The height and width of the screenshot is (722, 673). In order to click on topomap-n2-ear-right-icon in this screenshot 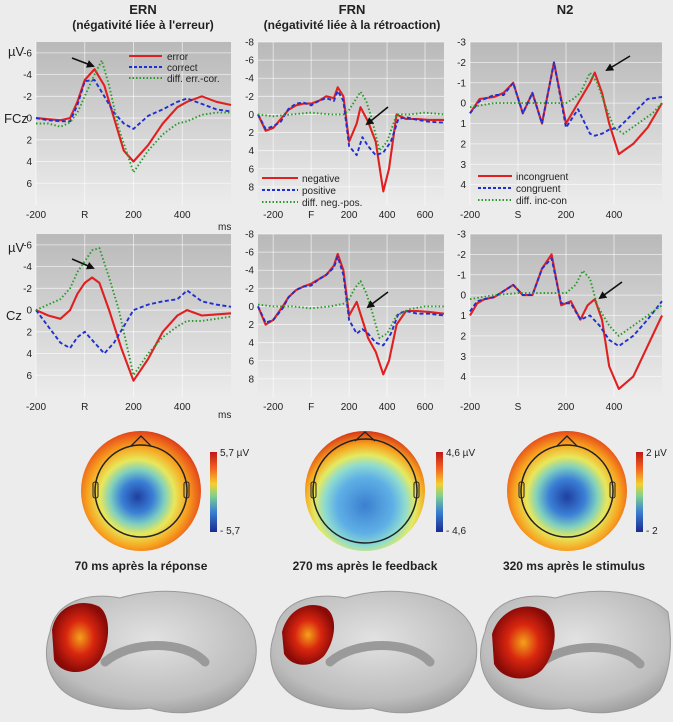, I will do `click(612, 490)`.